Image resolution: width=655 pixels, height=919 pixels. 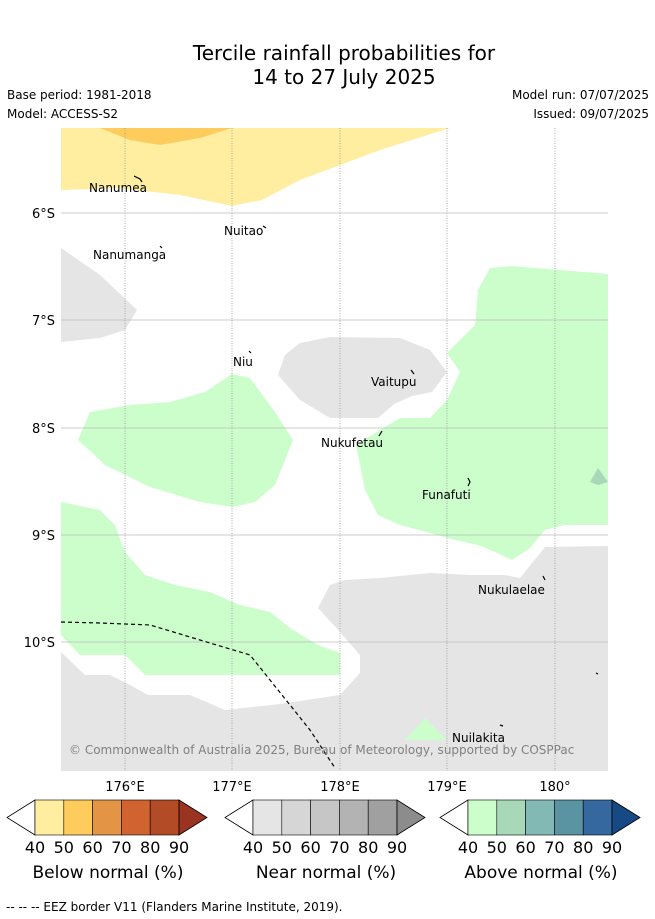 What do you see at coordinates (362, 377) in the screenshot?
I see `region-near-normal-central` at bounding box center [362, 377].